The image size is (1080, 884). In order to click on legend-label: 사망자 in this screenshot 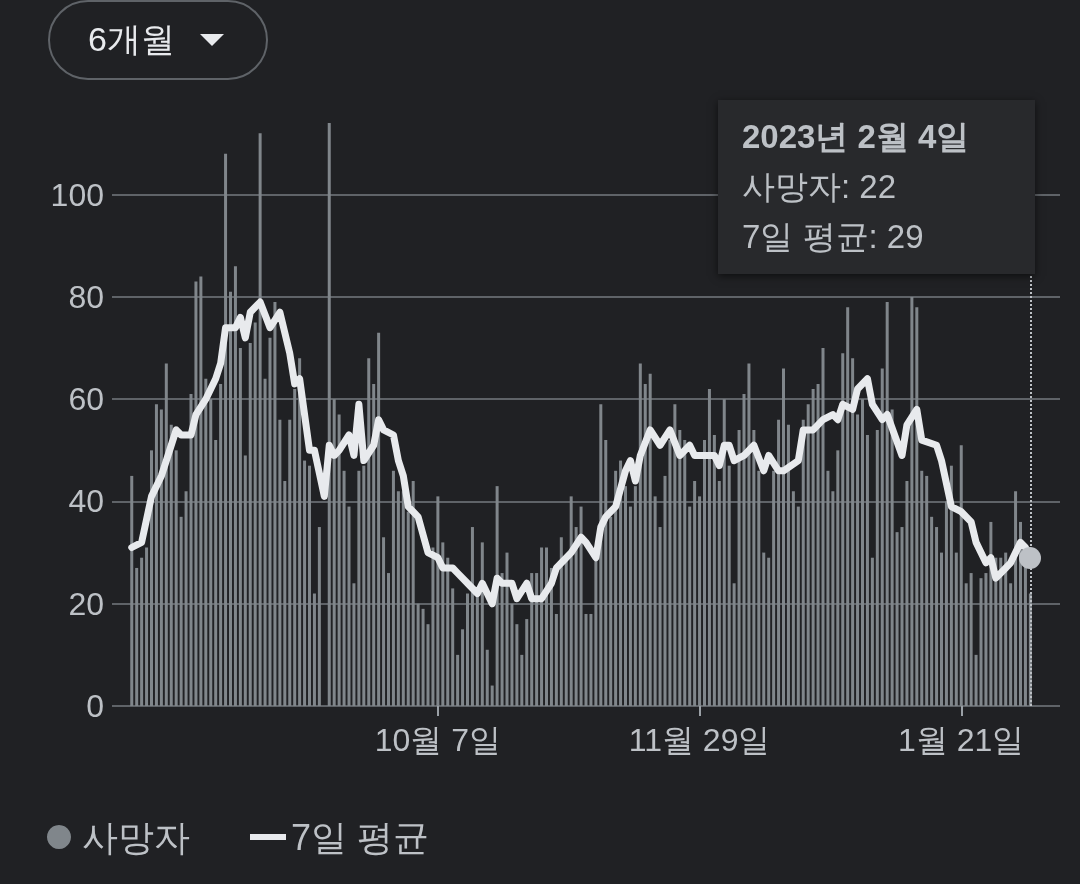, I will do `click(136, 837)`.